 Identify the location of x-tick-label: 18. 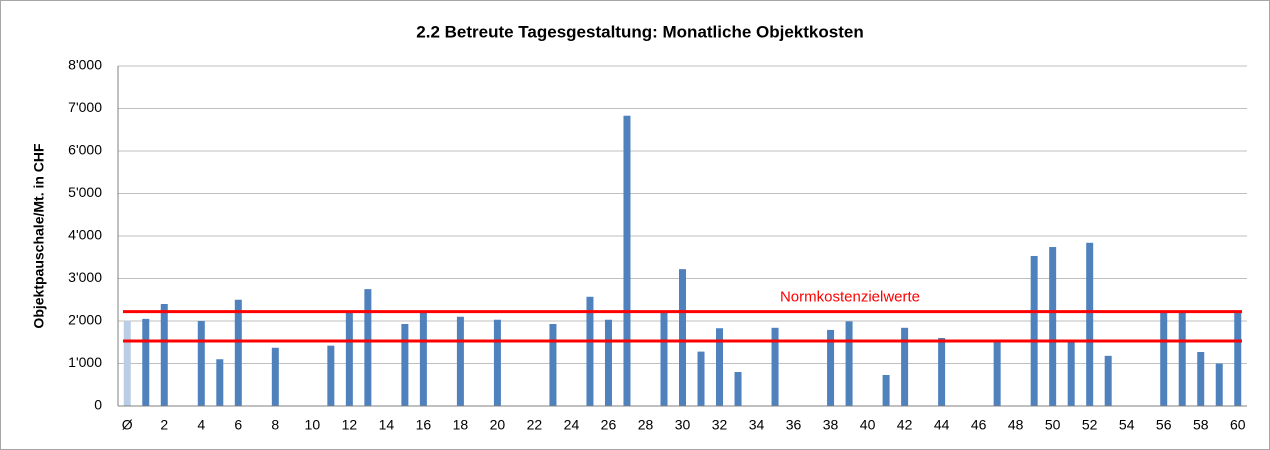
(461, 425).